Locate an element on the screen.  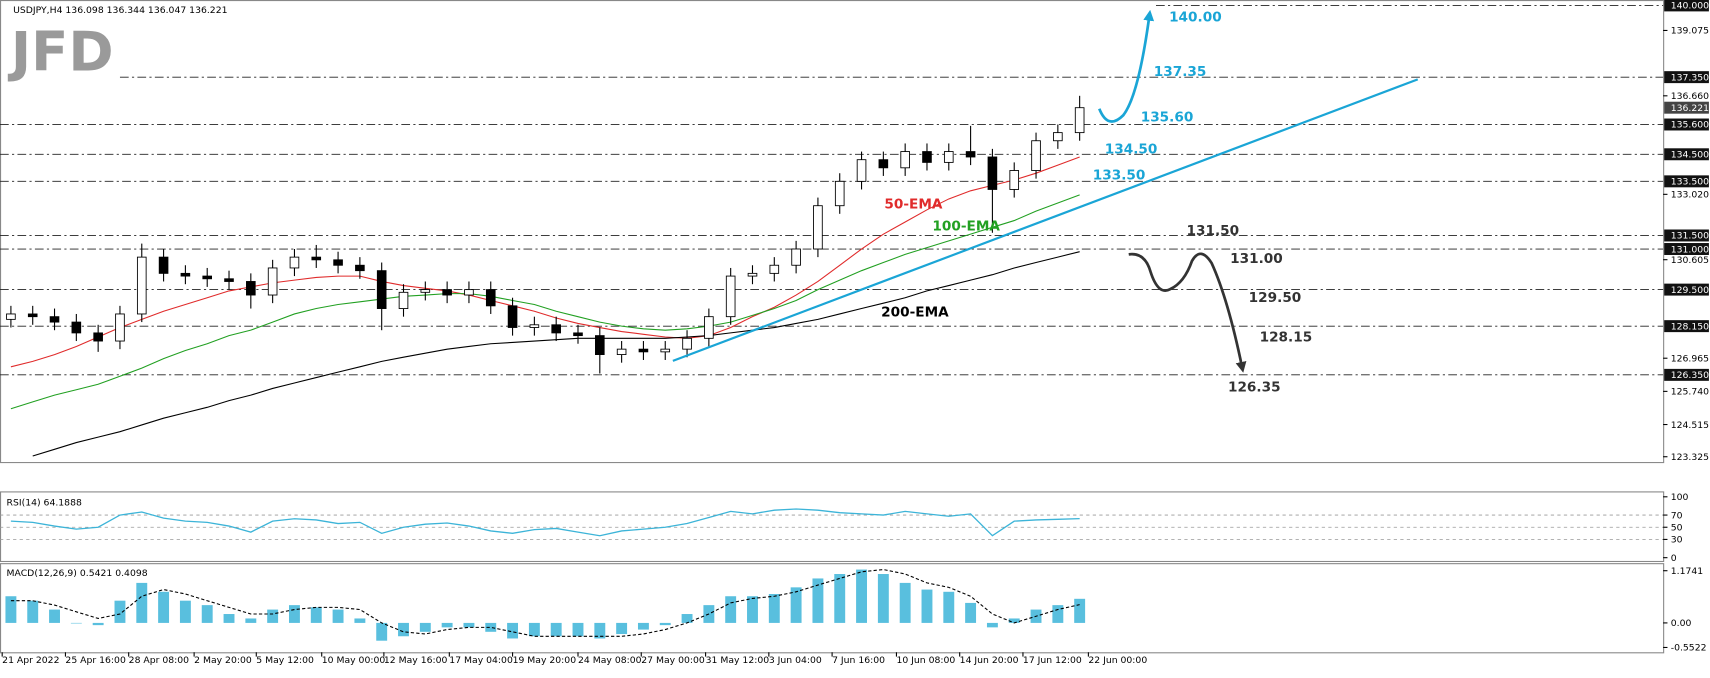
level-annotation: 126.35 is located at coordinates (1254, 387).